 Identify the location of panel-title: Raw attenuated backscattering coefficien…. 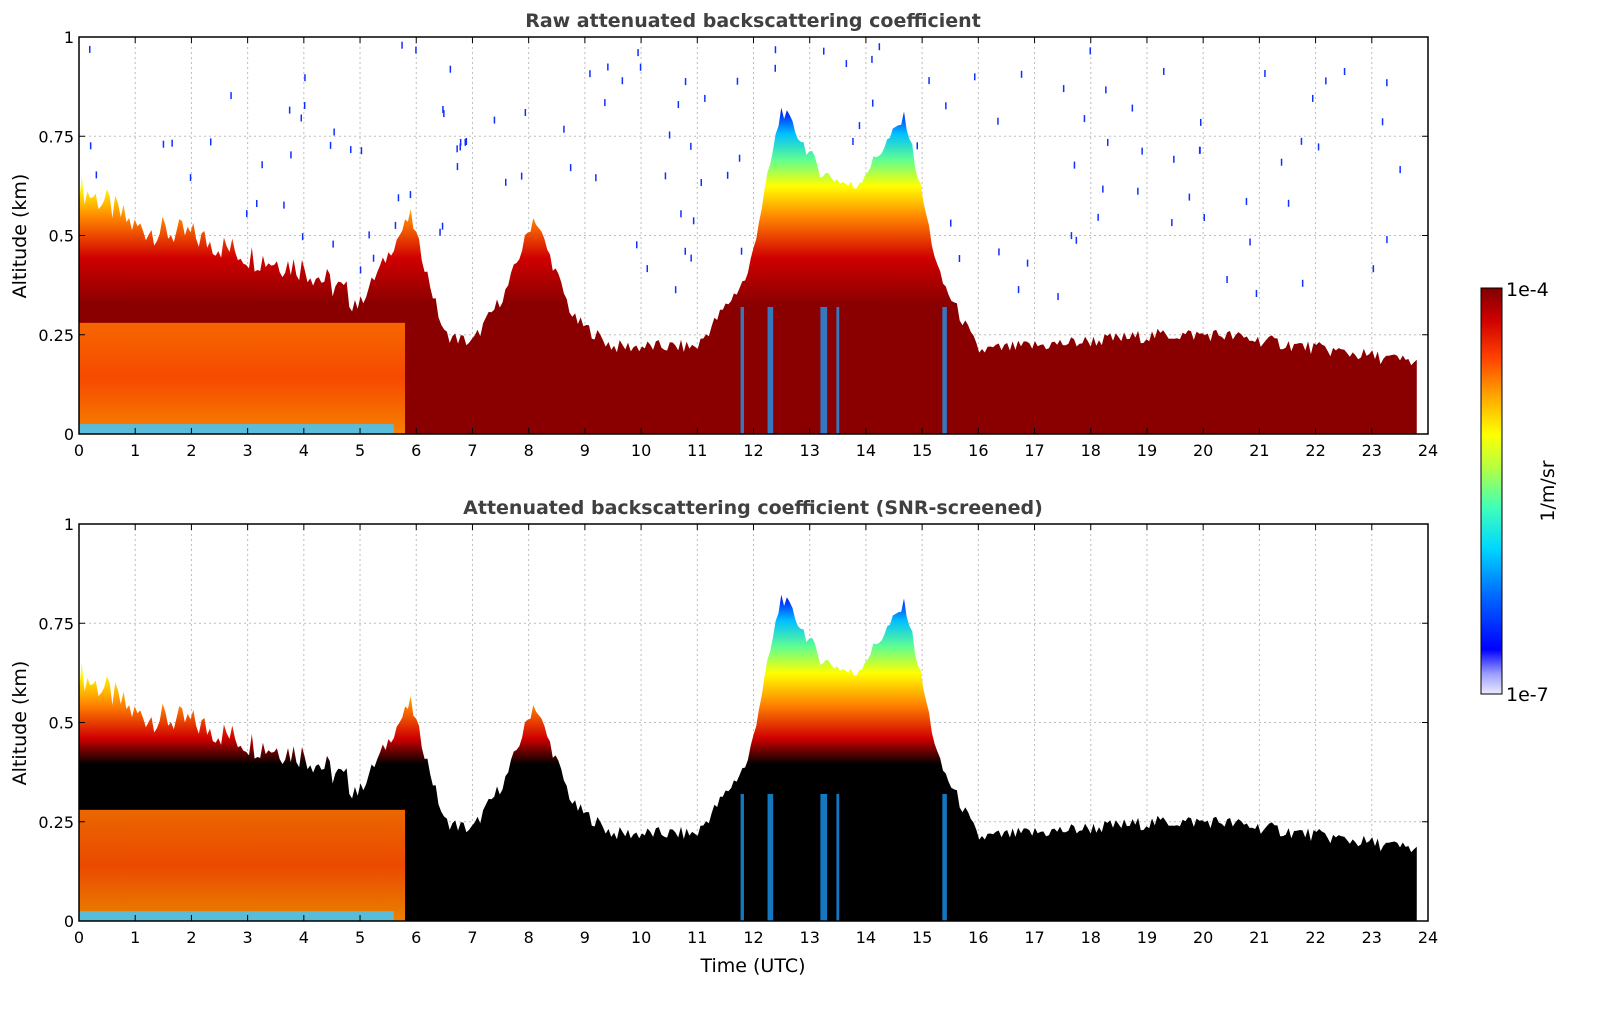
(753, 21).